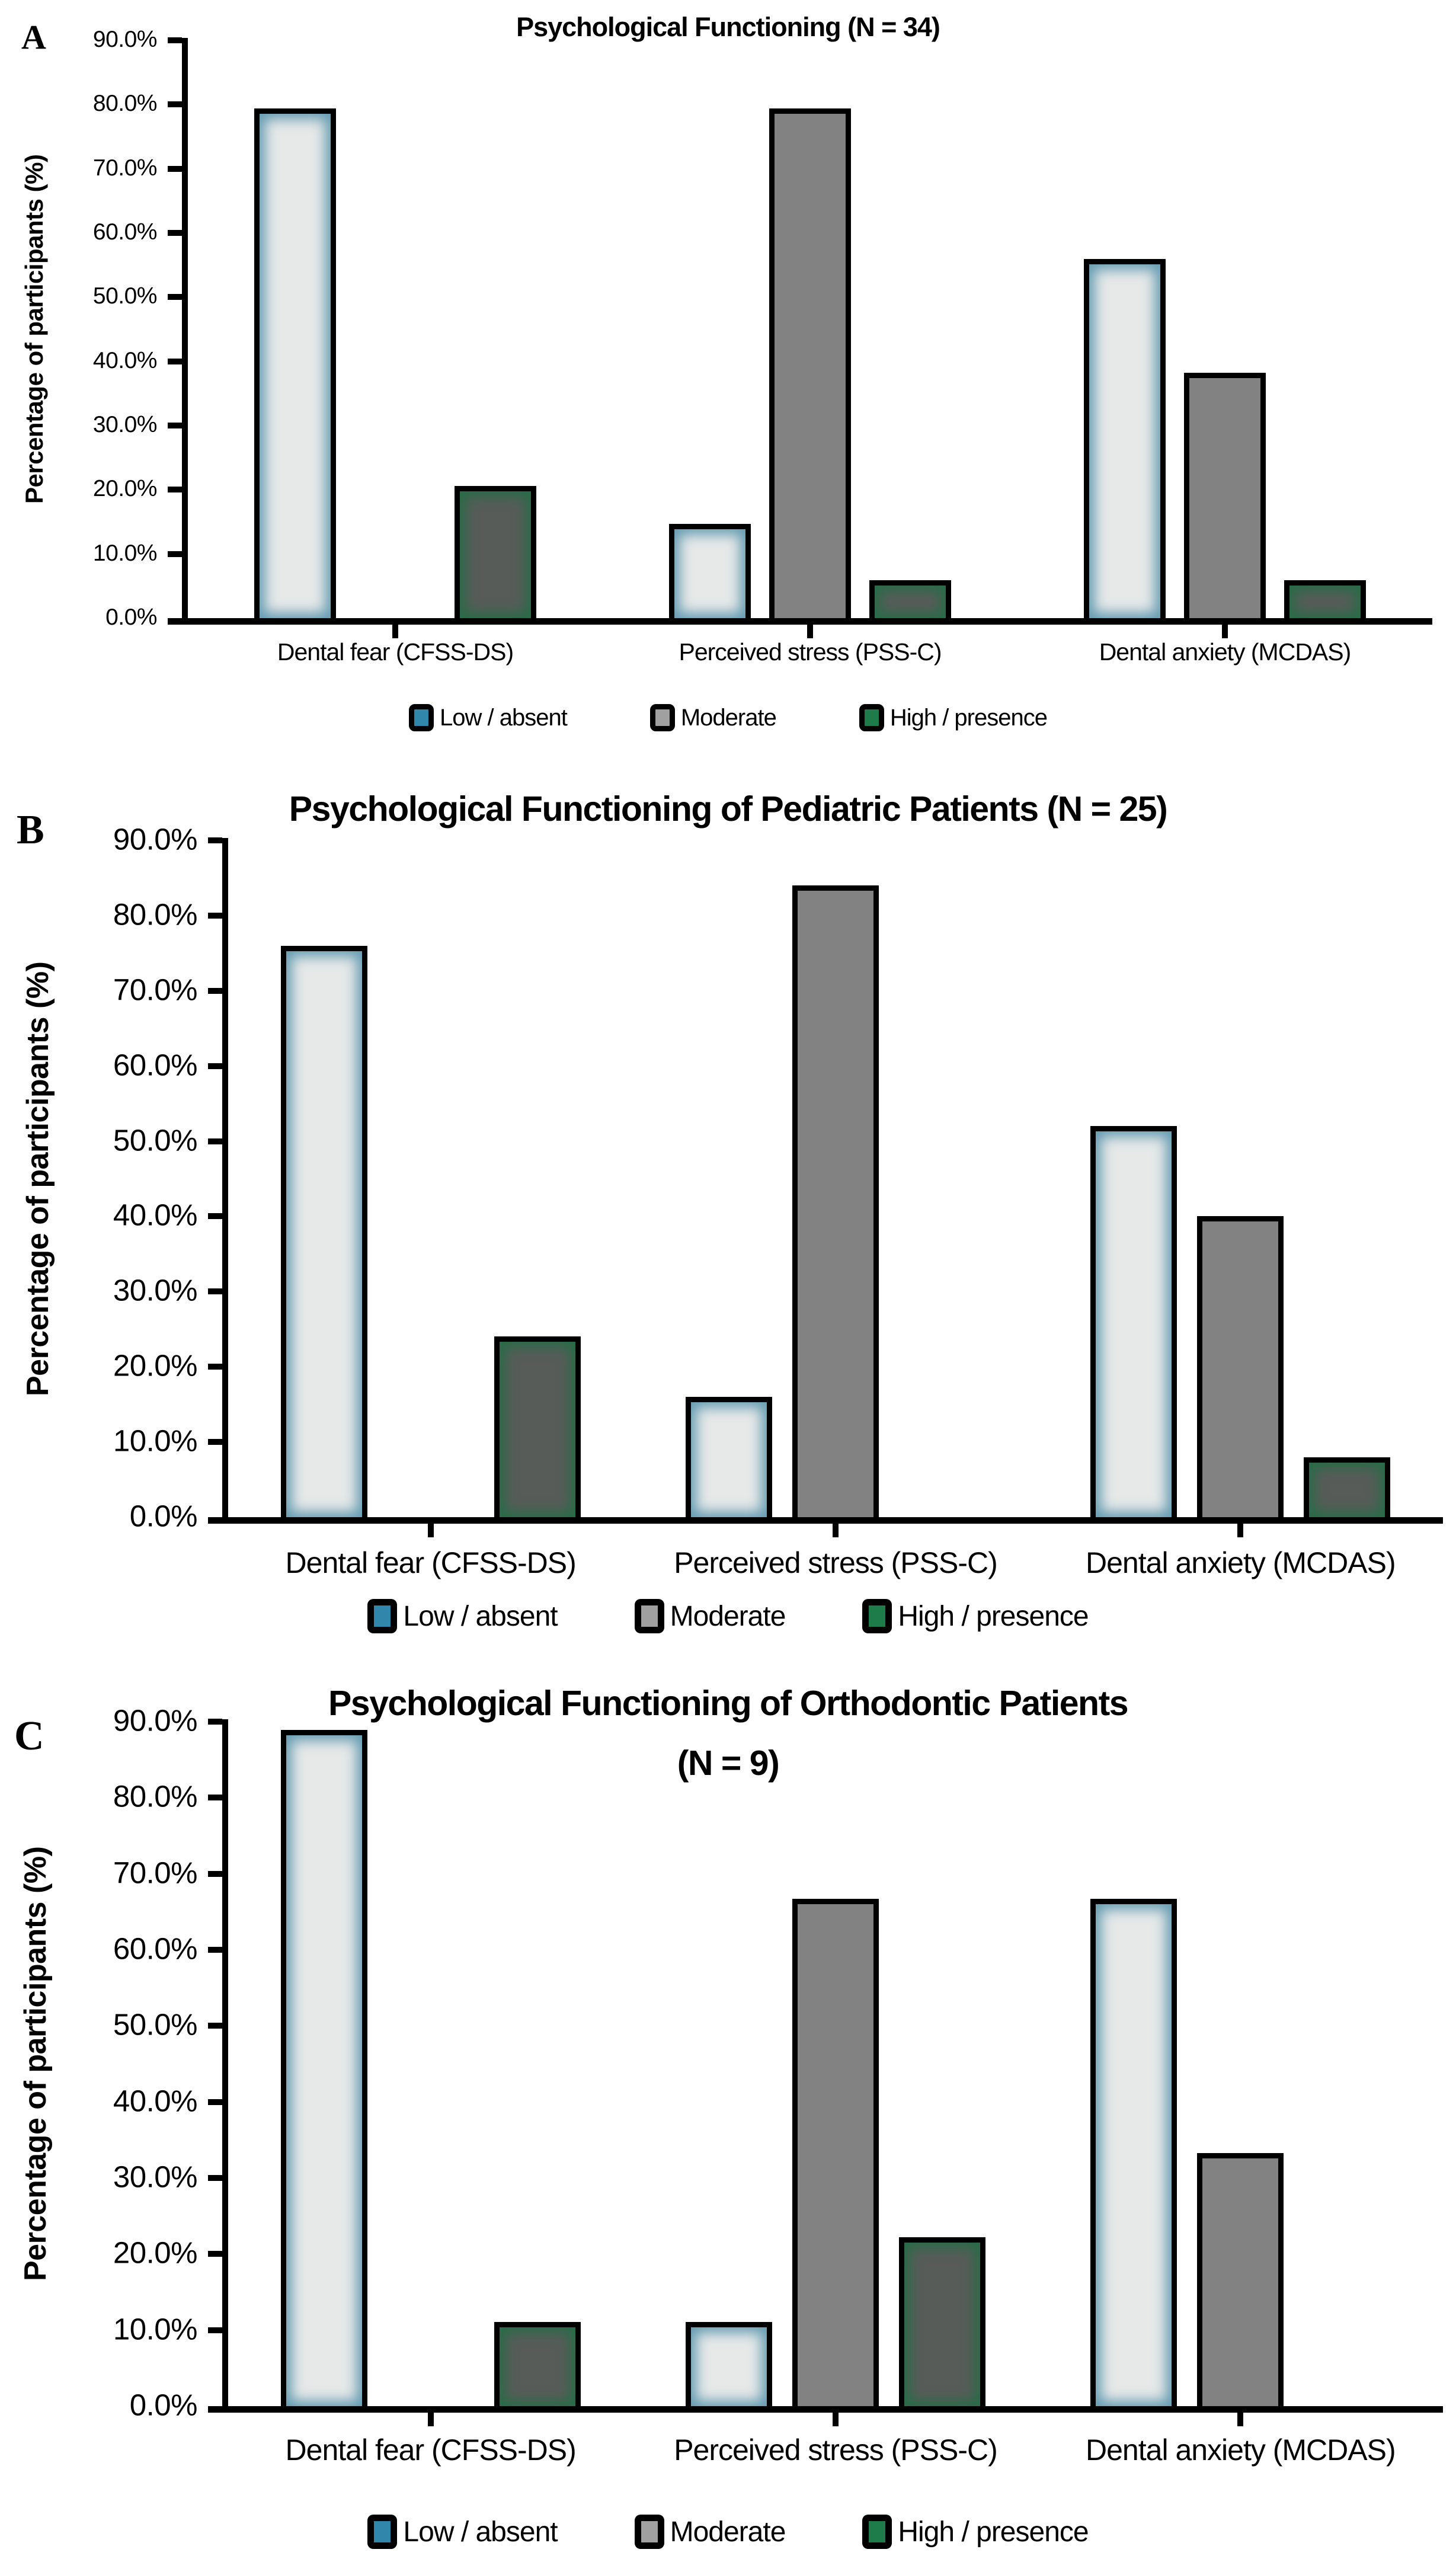 This screenshot has height=2562, width=1456. I want to click on y-tick-label: 70.0%, so click(125, 168).